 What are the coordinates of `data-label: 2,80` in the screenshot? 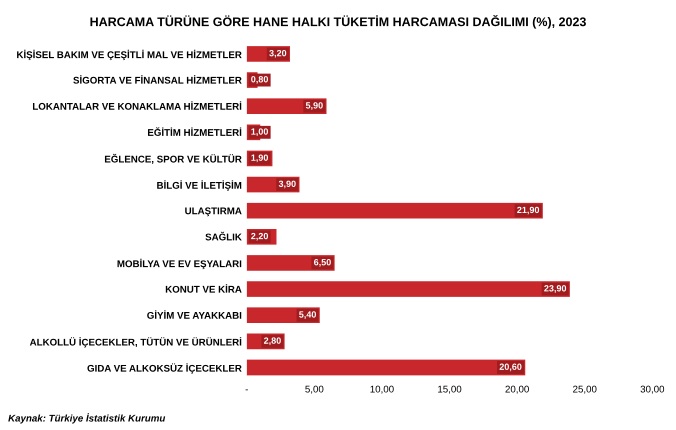 It's located at (272, 341).